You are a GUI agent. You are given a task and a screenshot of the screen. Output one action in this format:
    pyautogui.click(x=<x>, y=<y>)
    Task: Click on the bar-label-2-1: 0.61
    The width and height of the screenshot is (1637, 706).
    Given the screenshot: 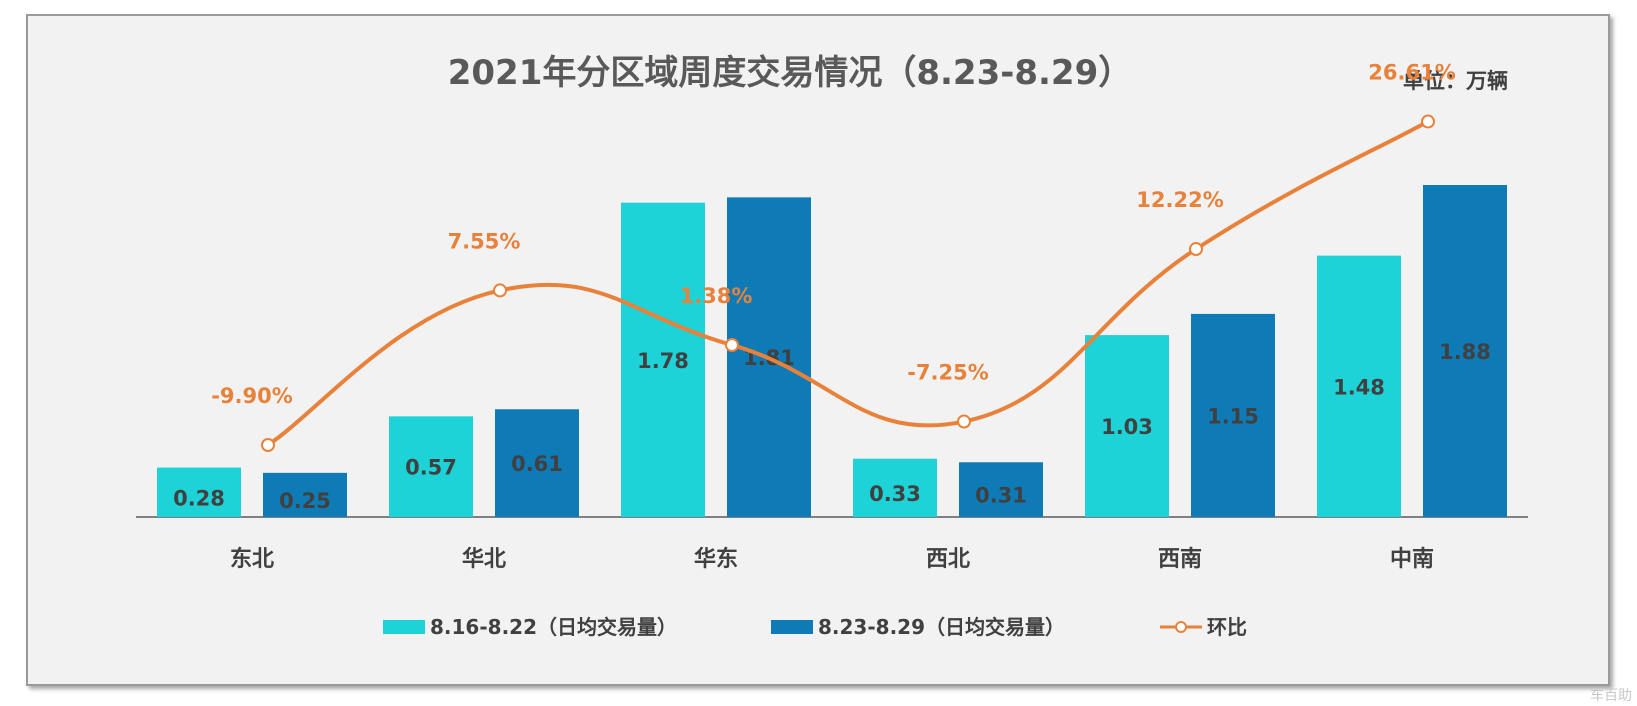 What is the action you would take?
    pyautogui.click(x=537, y=464)
    